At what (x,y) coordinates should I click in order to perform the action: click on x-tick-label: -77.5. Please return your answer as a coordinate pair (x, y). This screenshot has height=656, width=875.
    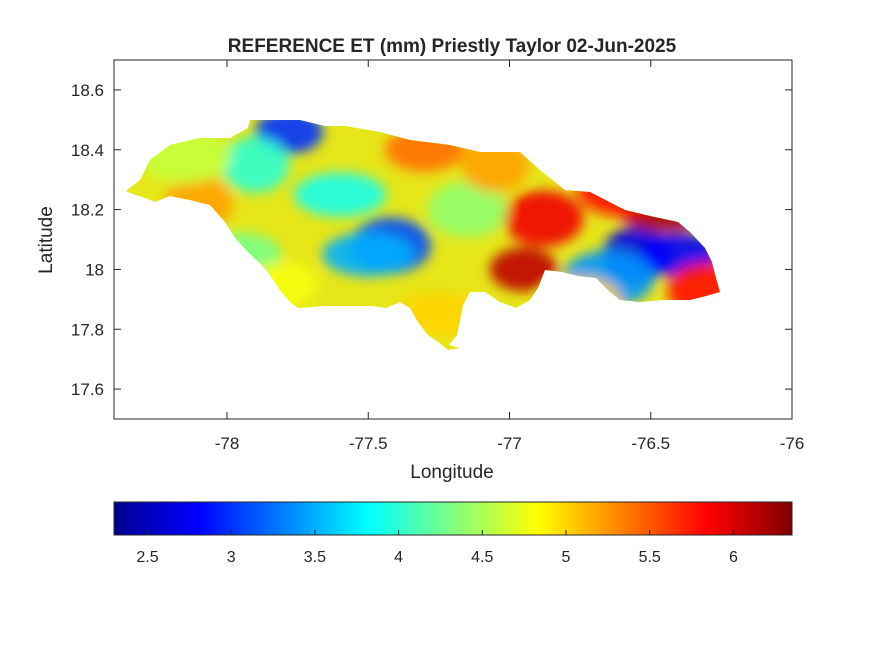
    Looking at the image, I should click on (368, 443).